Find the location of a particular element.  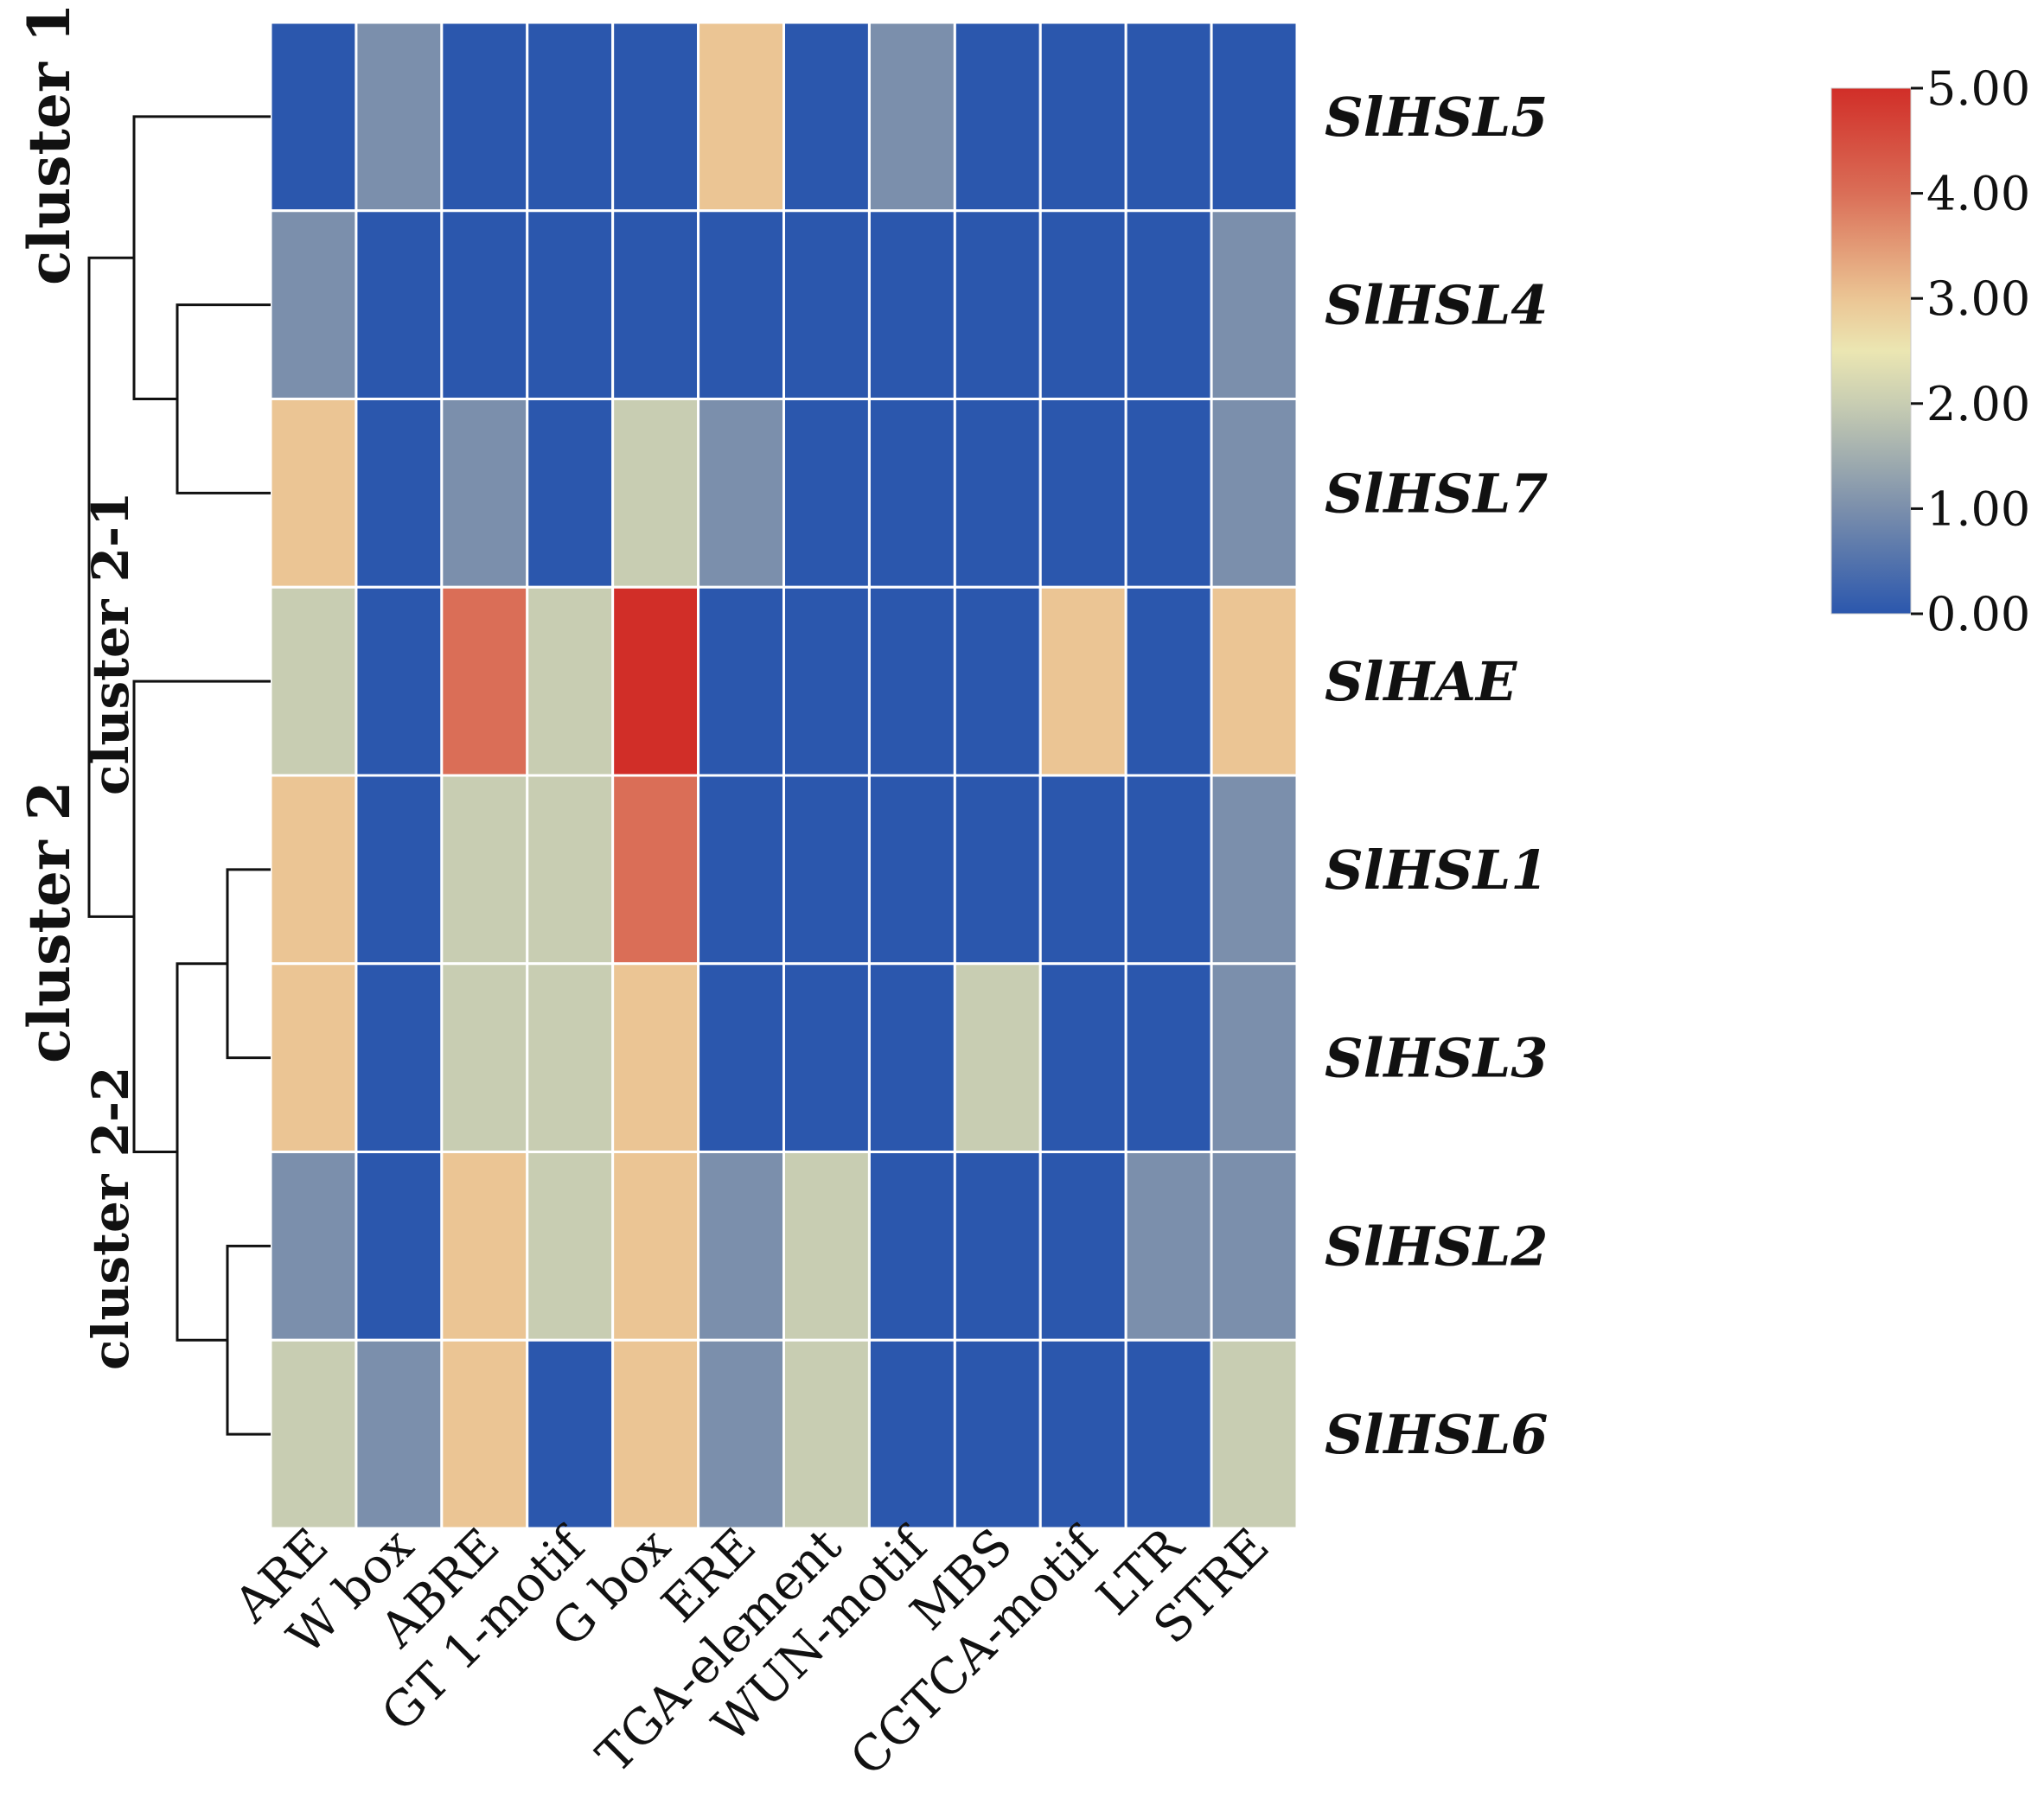

legend-tick-label: 0.00 is located at coordinates (1978, 614).